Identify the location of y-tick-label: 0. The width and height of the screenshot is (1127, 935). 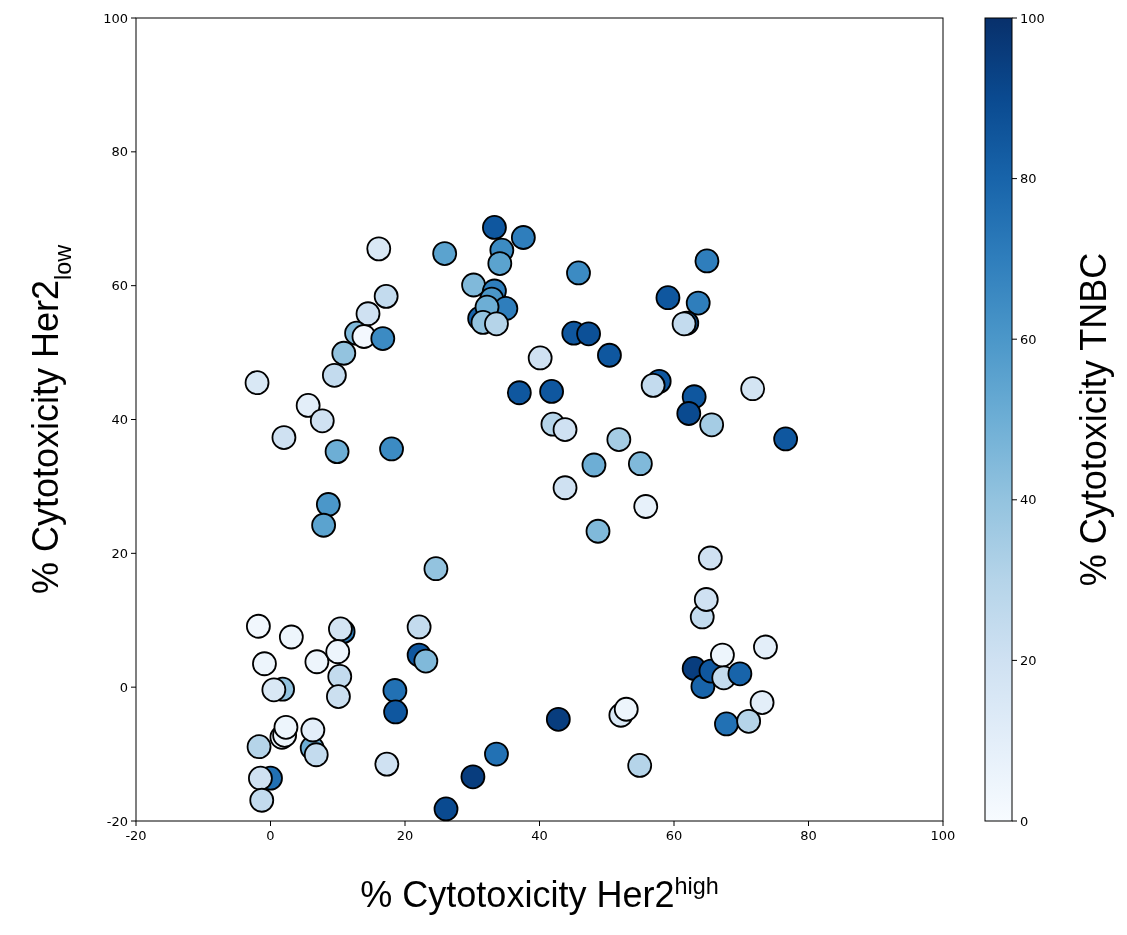
(123, 687).